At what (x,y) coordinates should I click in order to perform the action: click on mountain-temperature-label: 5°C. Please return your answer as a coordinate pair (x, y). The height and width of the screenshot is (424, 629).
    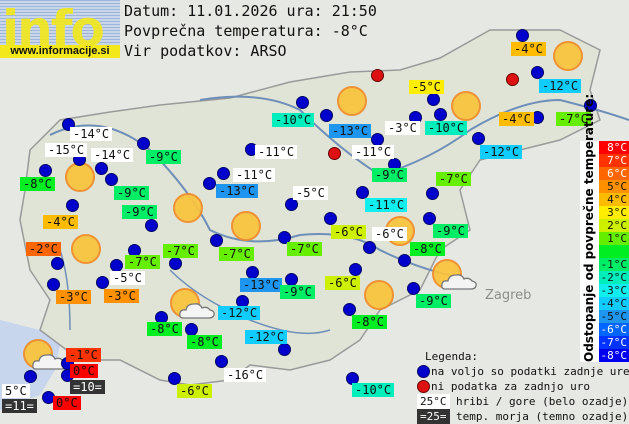
    Looking at the image, I should click on (16, 391).